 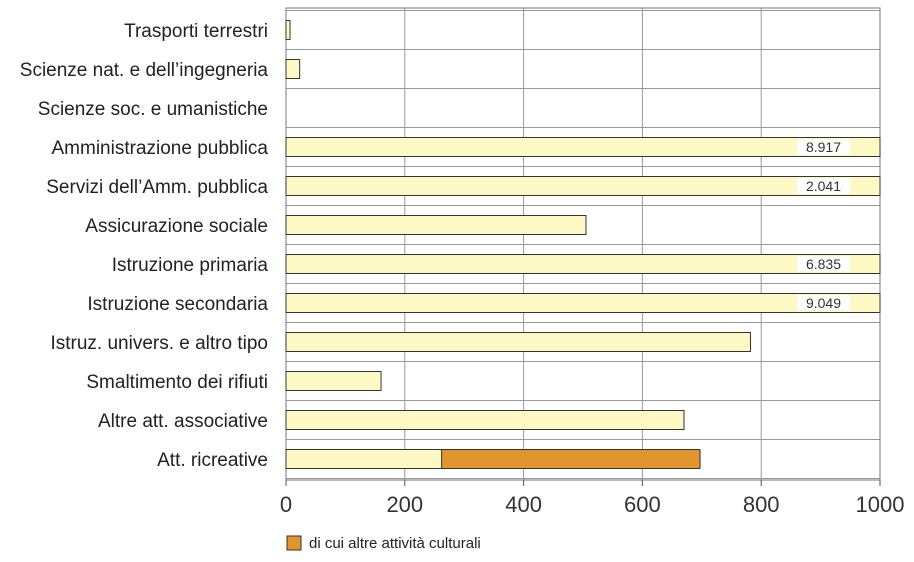 I want to click on value-label: 9.049, so click(x=823, y=303).